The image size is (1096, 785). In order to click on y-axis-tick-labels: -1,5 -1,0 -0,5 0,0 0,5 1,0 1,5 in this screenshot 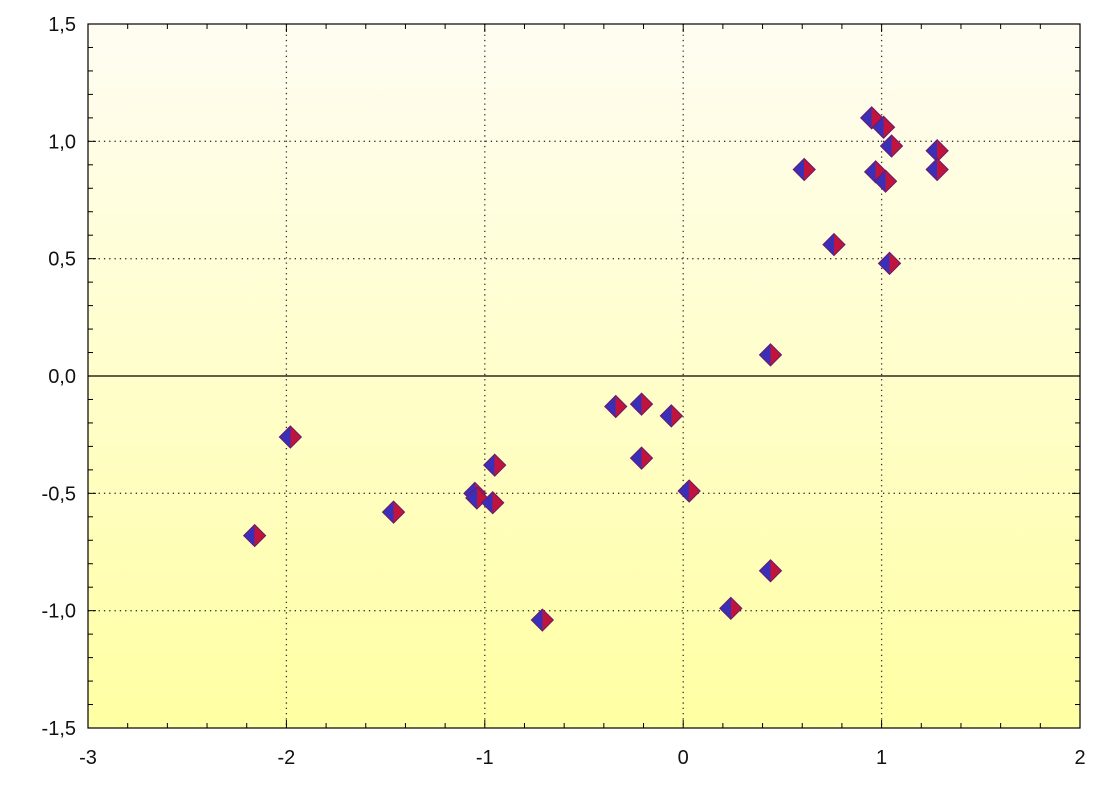, I will do `click(59, 377)`.